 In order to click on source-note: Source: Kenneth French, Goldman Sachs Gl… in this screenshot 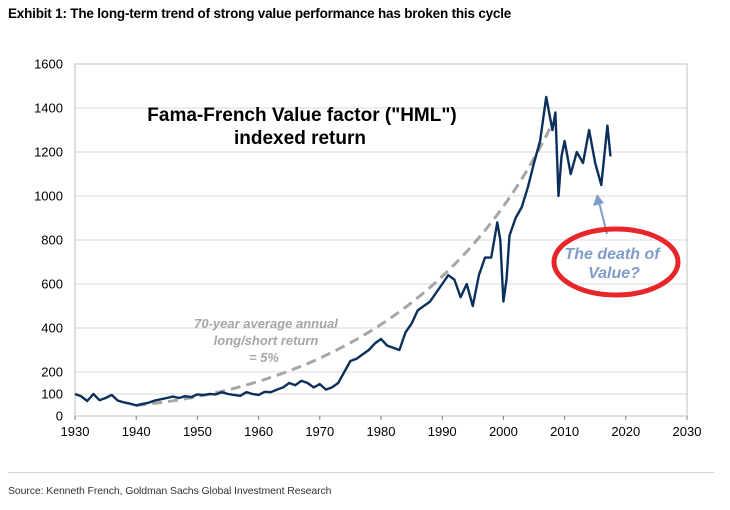, I will do `click(170, 491)`.